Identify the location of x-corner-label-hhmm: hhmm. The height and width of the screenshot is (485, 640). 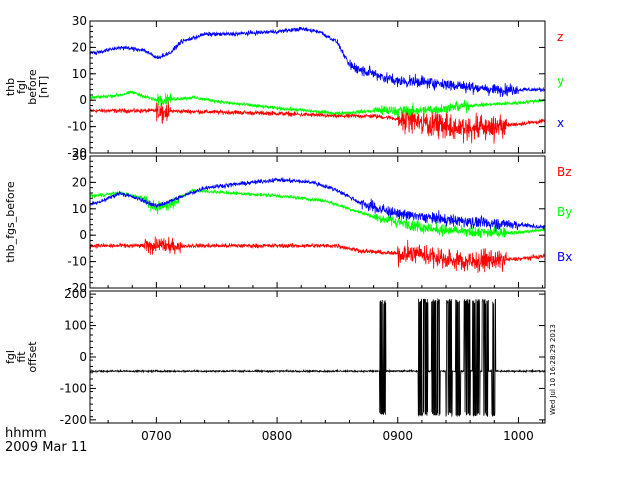
(26, 433).